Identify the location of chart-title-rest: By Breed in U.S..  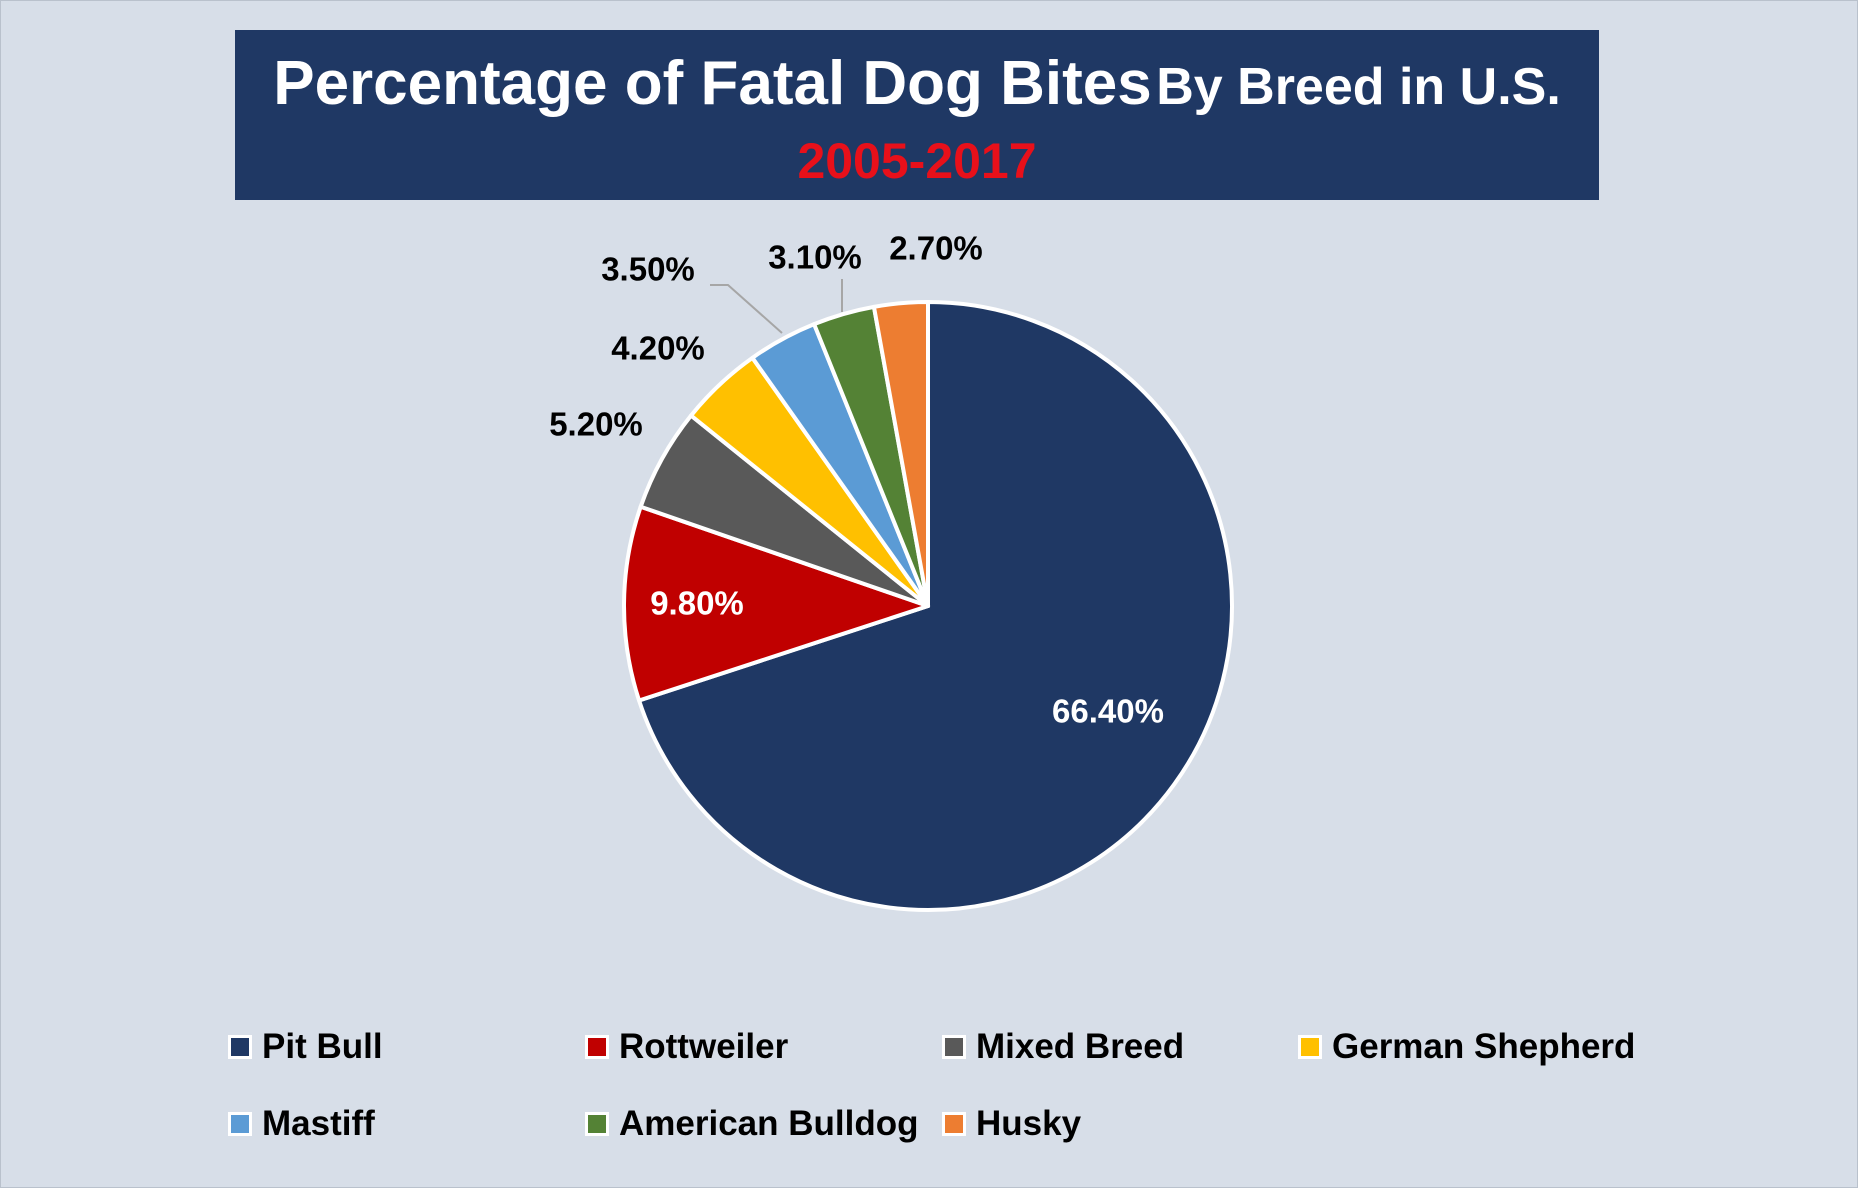
(1358, 87).